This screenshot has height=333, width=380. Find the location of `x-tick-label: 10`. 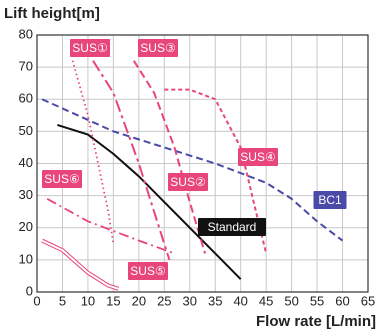

x-tick-label: 10 is located at coordinates (88, 300).